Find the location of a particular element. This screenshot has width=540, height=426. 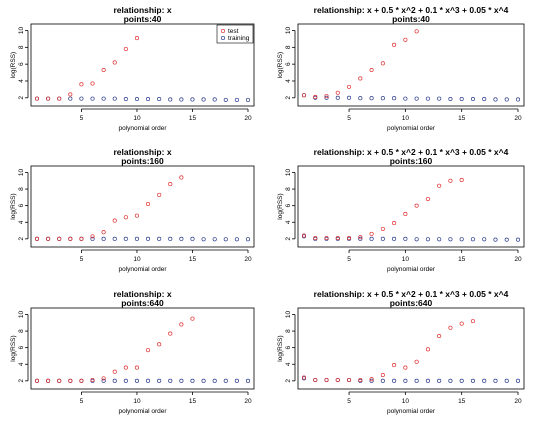

x-axis-label: polynomial order is located at coordinates (411, 128).